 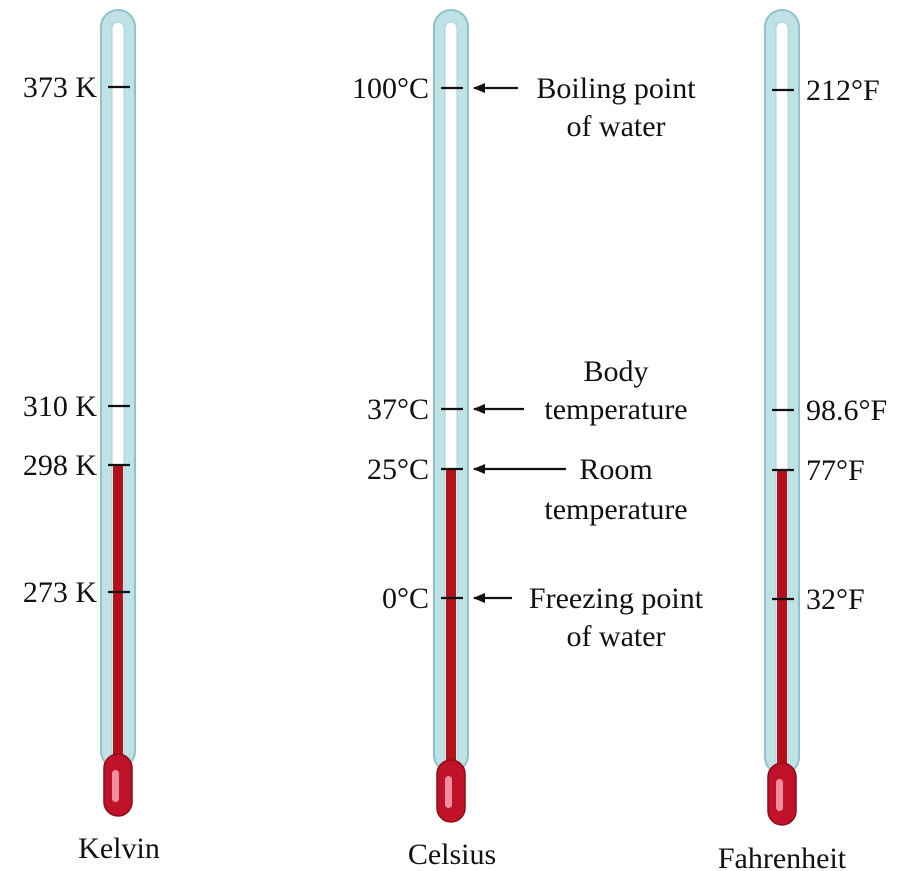 What do you see at coordinates (835, 470) in the screenshot?
I see `tick-label-77f: 77°F` at bounding box center [835, 470].